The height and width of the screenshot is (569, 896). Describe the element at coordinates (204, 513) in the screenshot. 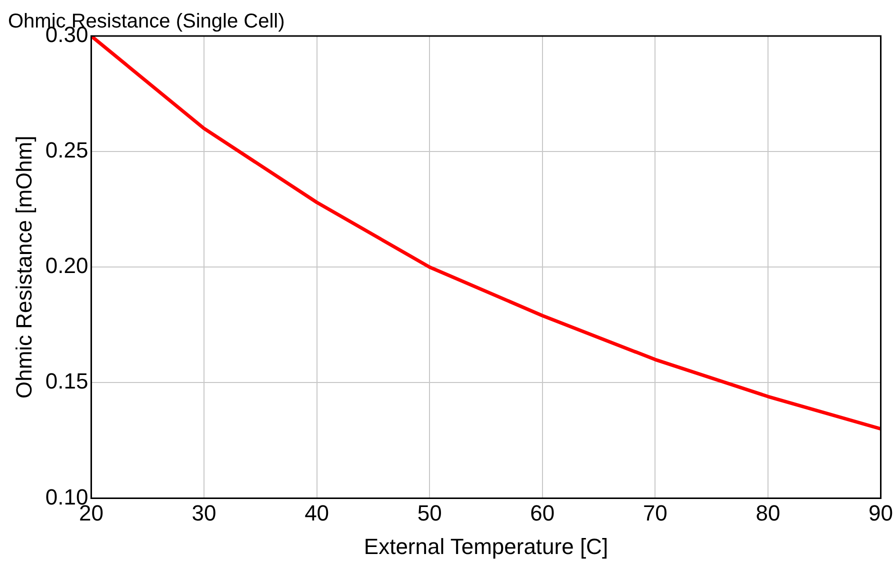

I see `x-tick-label: 30` at that location.